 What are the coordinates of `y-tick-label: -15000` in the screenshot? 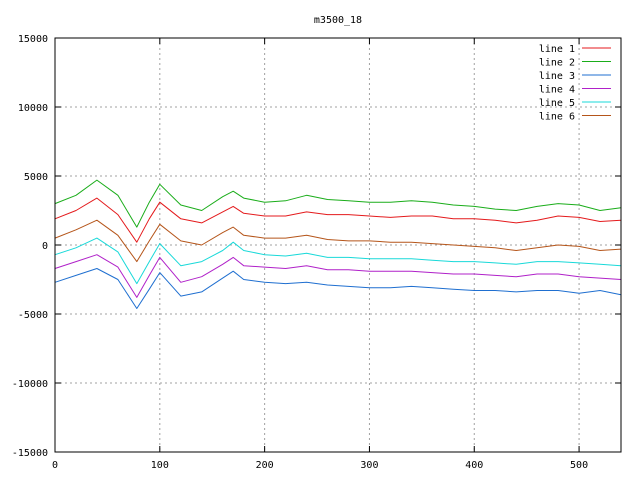 It's located at (30, 453).